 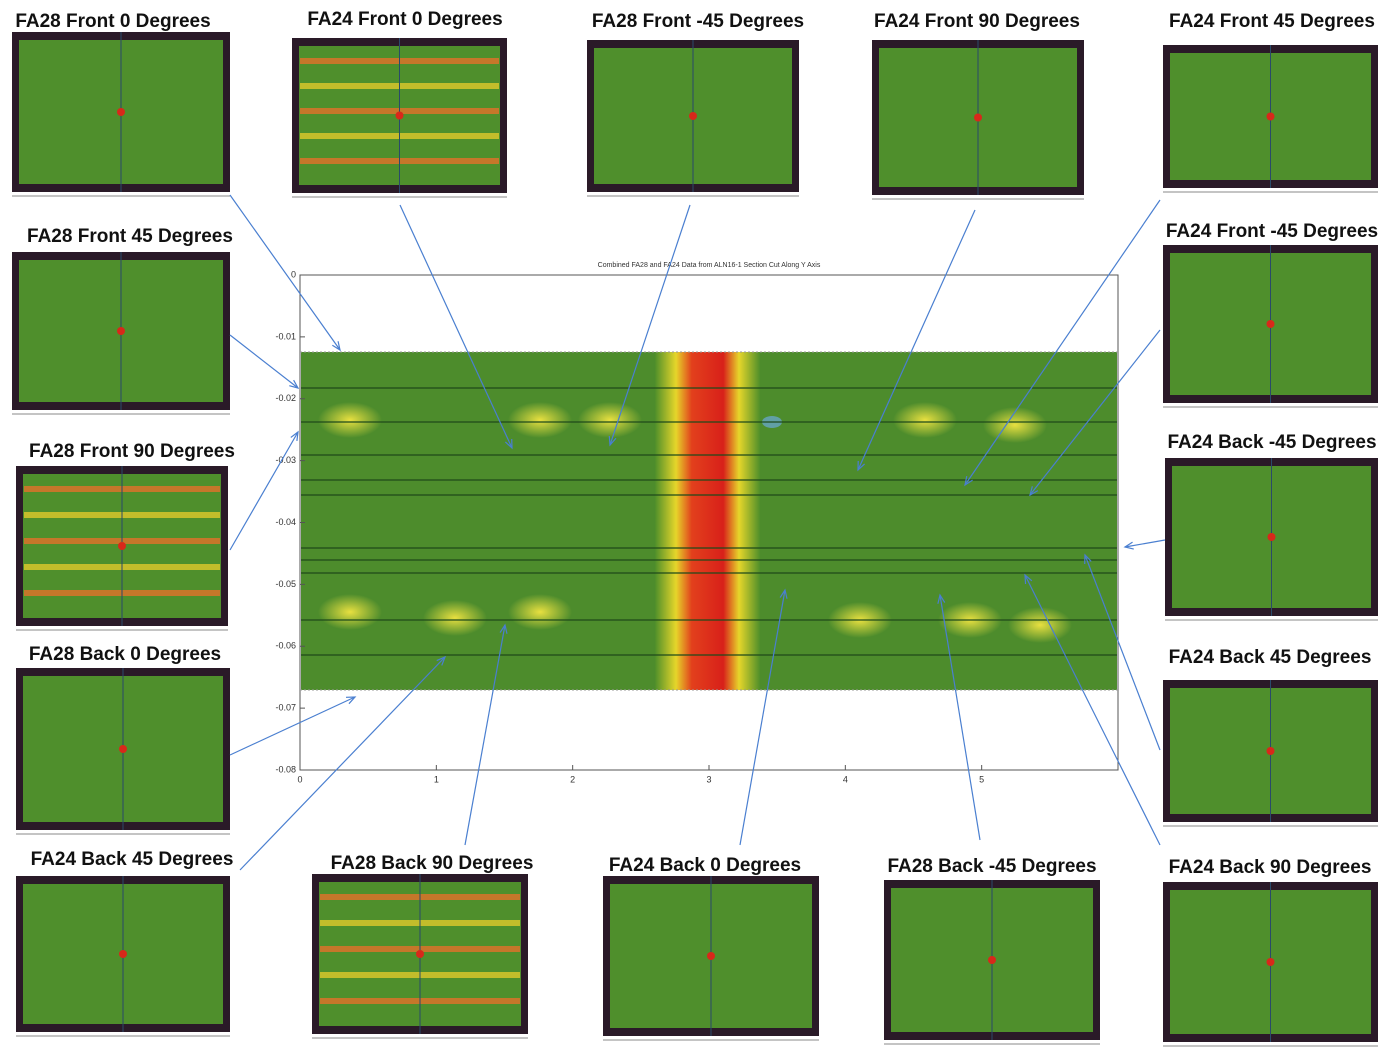 I want to click on y-tick-label: -0.06, so click(x=285, y=646).